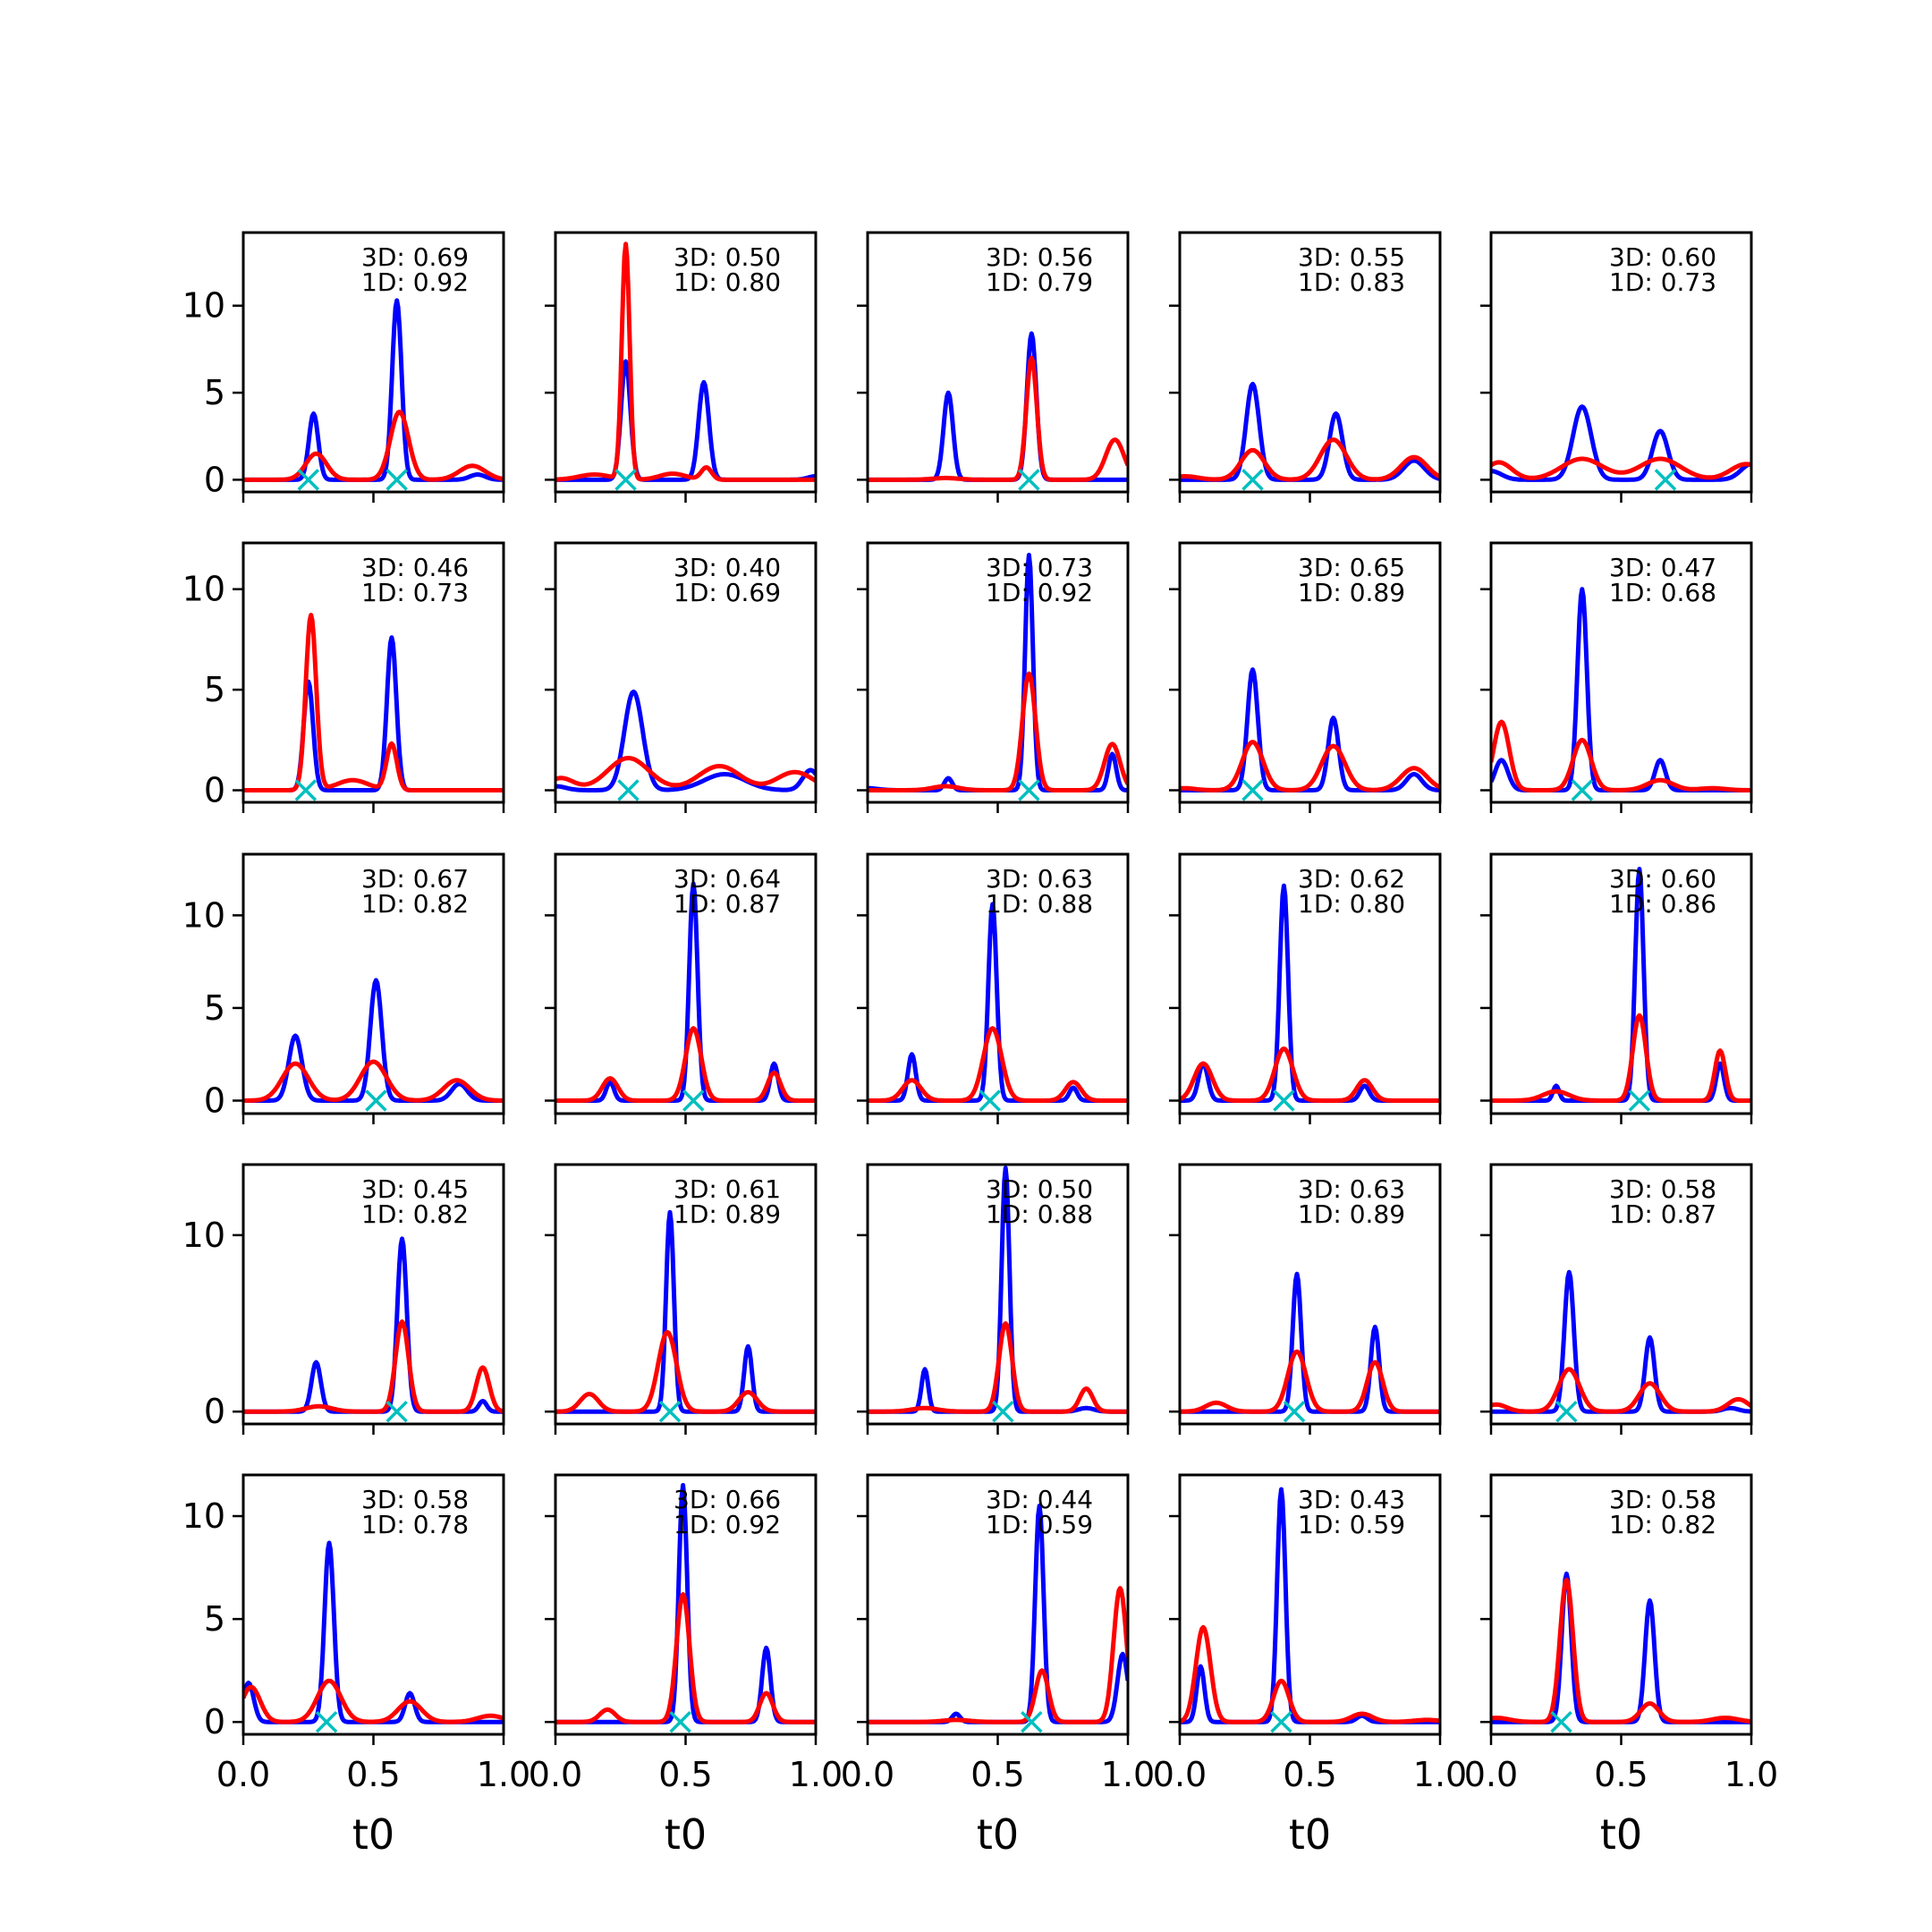  I want to click on annotation-3d: 3D: 0.73, so click(1039, 567).